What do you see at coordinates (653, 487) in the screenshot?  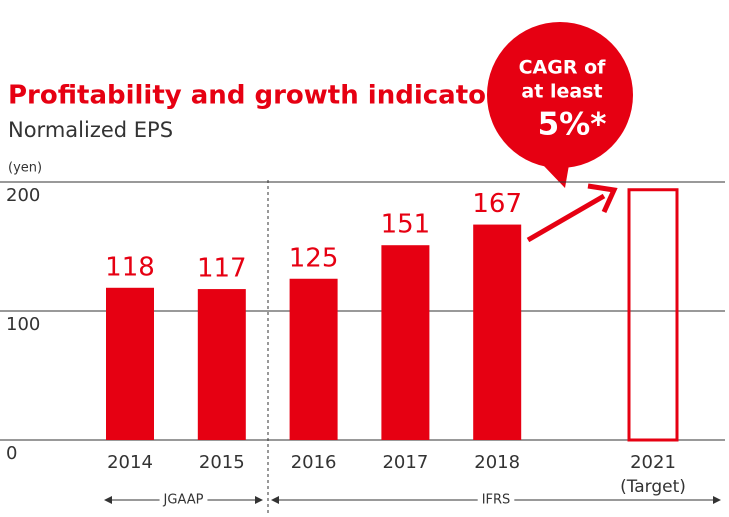 I see `target-label: (Target)` at bounding box center [653, 487].